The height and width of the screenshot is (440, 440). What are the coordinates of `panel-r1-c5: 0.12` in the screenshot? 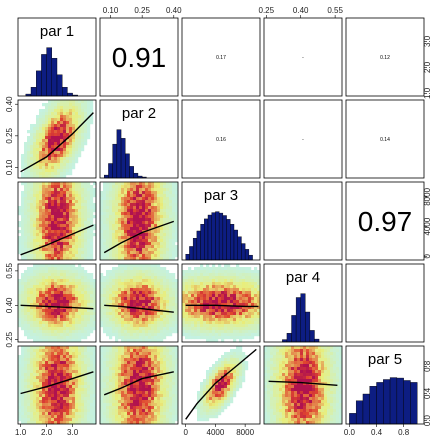 It's located at (385, 57).